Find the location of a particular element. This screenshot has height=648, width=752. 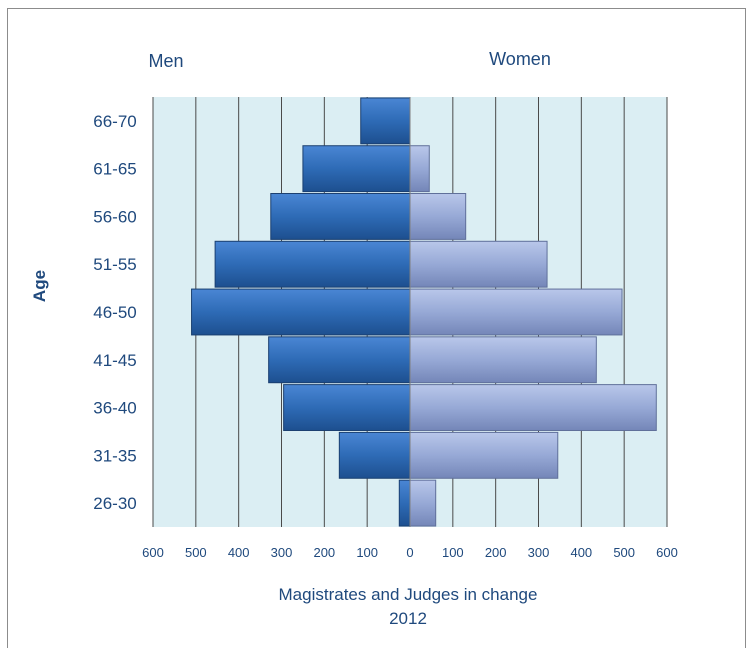

x-tick-labels: 600 500 400 300 200 100 0 100 200 300 400 500 600 is located at coordinates (410, 552).